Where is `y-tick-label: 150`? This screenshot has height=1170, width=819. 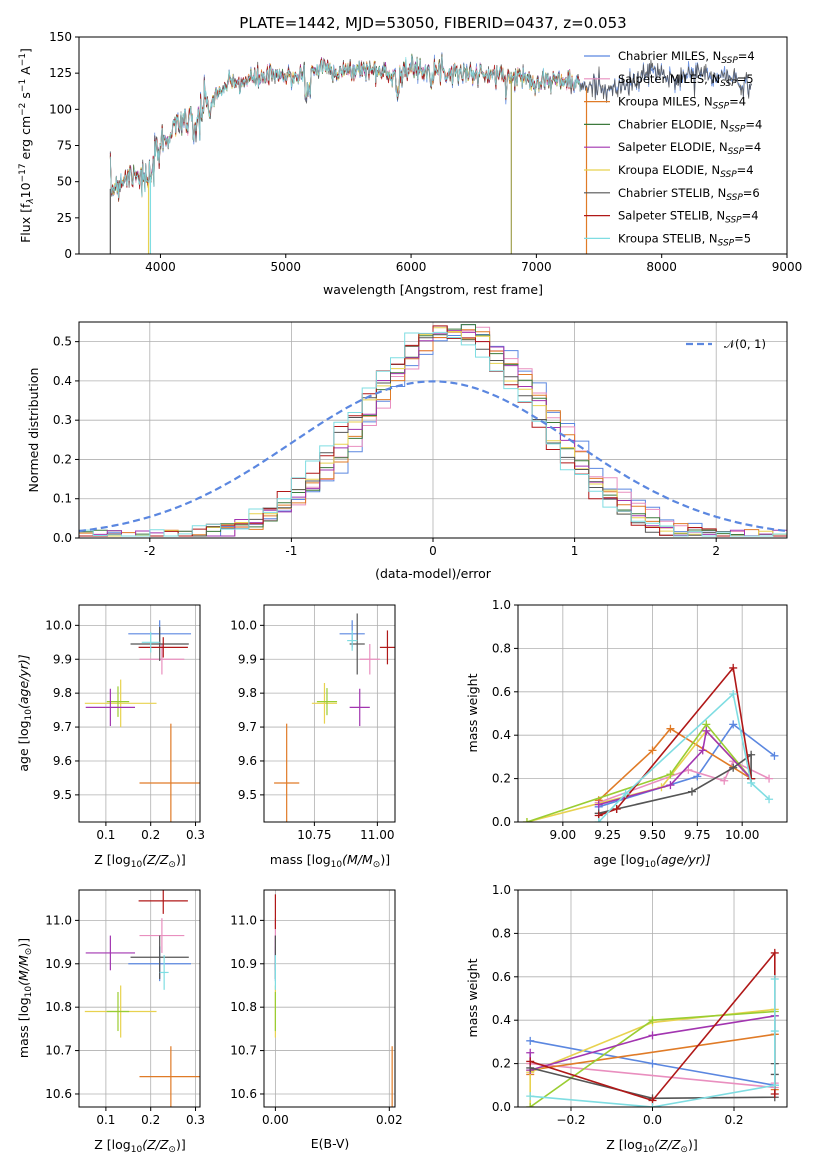
y-tick-label: 150 is located at coordinates (60, 37).